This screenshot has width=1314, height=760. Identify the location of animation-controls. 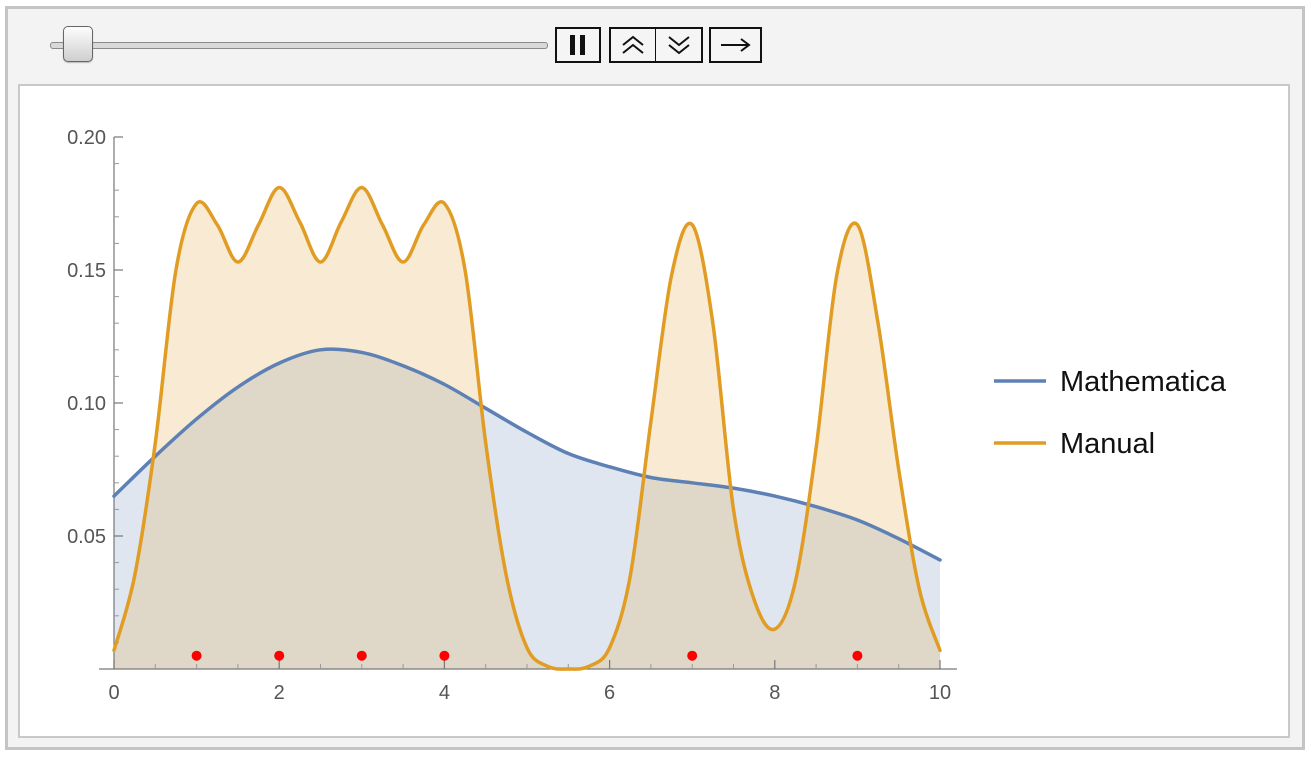
(655, 45).